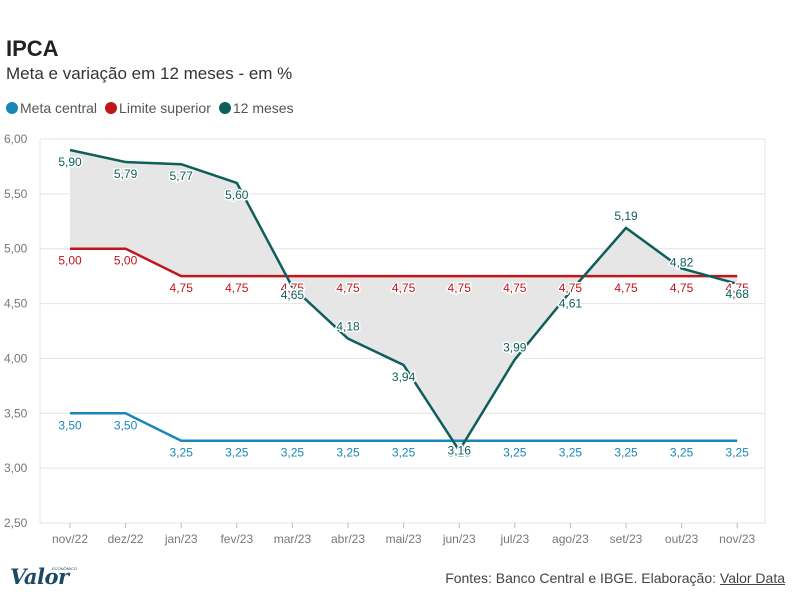 This screenshot has width=799, height=601. I want to click on data-label-12-meses: 3,16, so click(460, 451).